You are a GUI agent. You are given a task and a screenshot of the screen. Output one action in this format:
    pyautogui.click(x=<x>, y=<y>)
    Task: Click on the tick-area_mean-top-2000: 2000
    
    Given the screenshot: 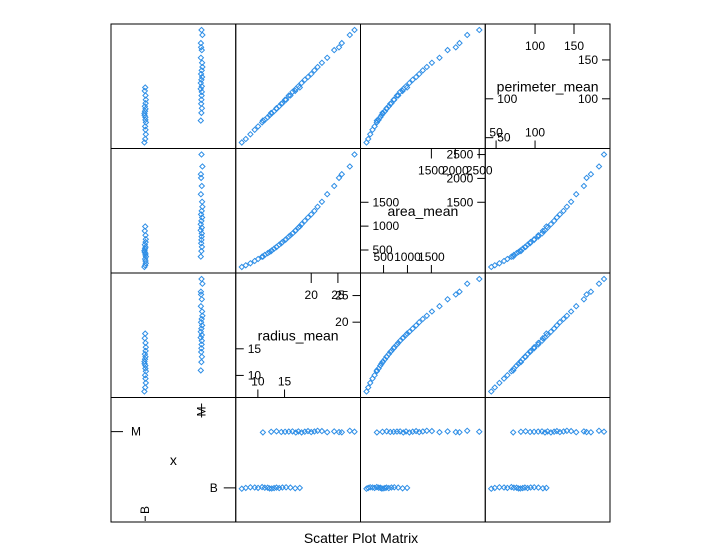 What is the action you would take?
    pyautogui.click(x=455, y=171)
    